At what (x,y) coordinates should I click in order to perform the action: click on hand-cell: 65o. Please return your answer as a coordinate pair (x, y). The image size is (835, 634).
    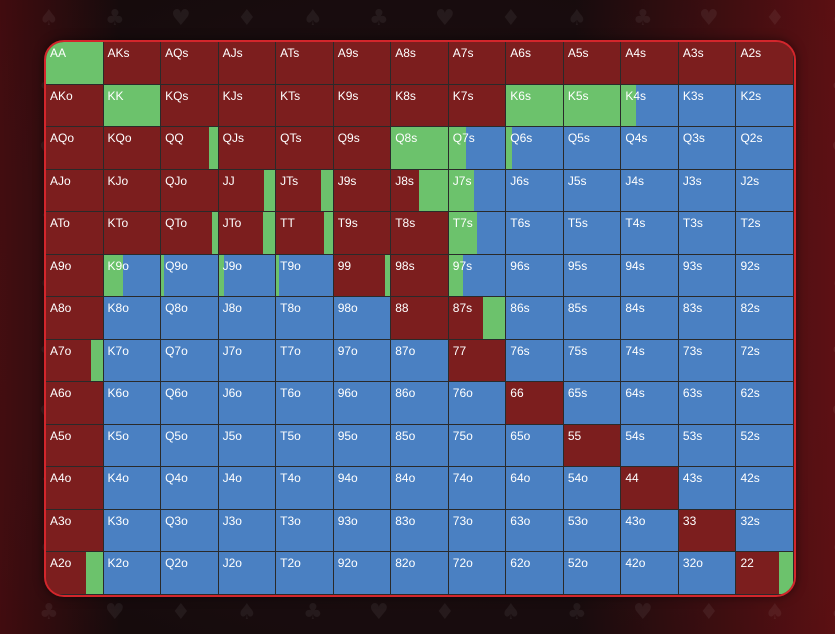
    Looking at the image, I should click on (535, 446).